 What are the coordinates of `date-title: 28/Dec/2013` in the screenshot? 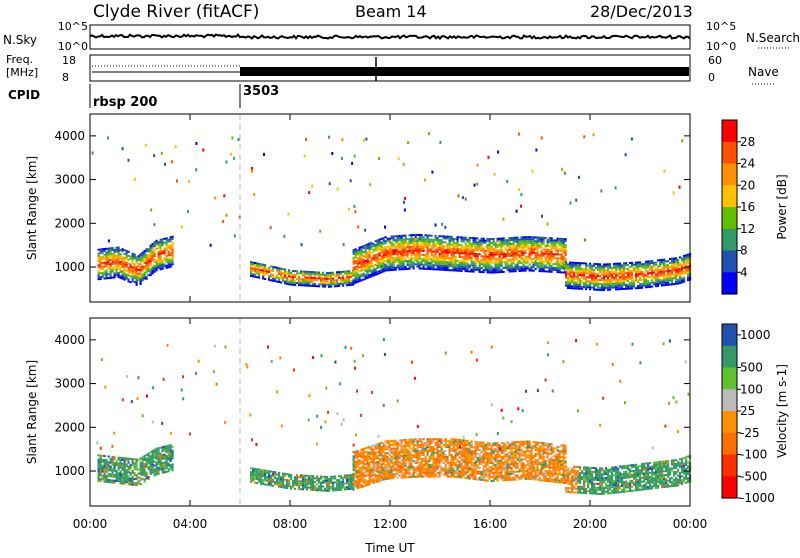 It's located at (641, 11).